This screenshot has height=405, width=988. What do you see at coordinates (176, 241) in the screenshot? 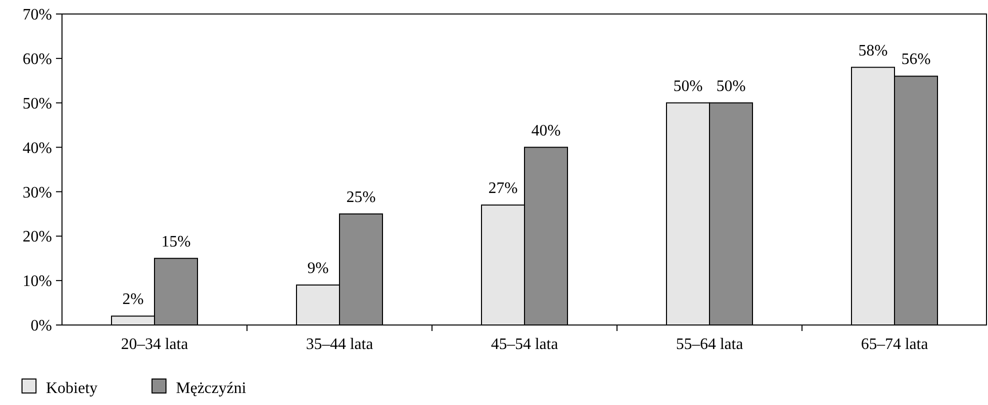
I see `data-label: 15%` at bounding box center [176, 241].